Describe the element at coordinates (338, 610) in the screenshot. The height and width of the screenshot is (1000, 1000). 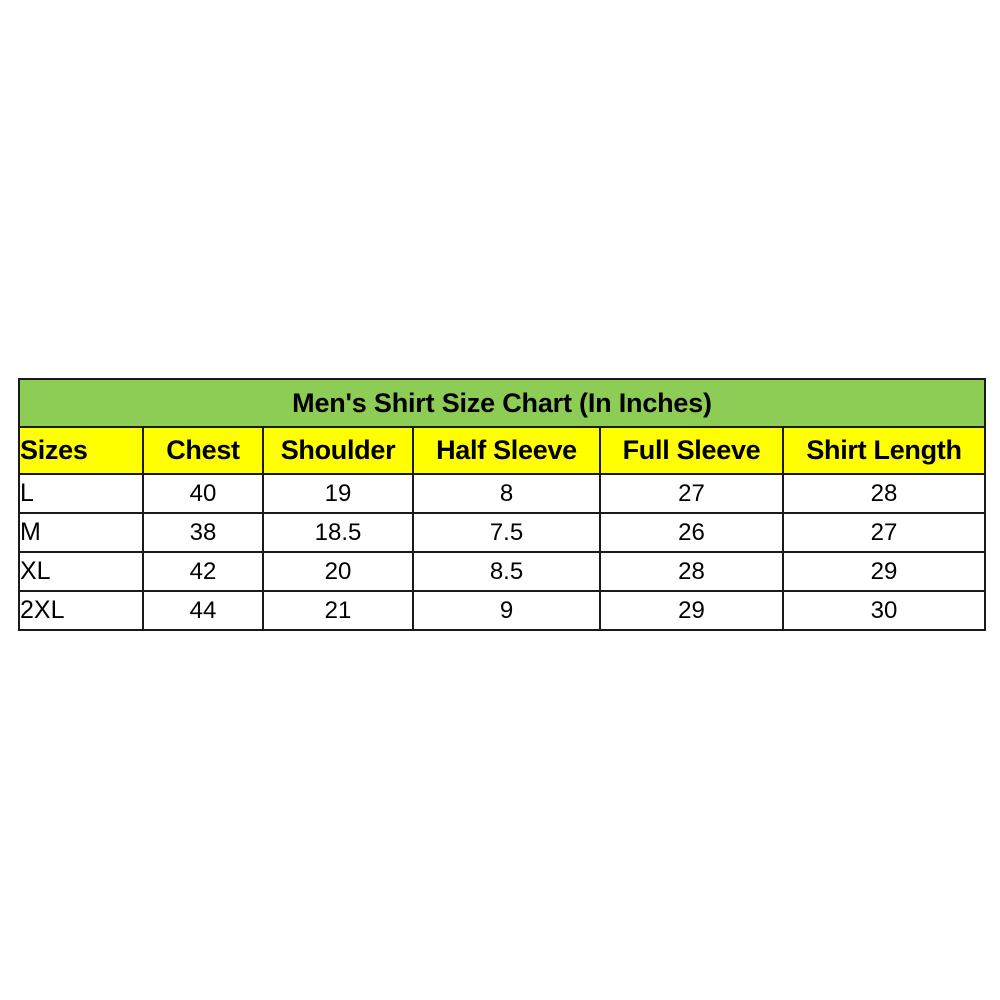
I see `cell-shoulder: 21` at that location.